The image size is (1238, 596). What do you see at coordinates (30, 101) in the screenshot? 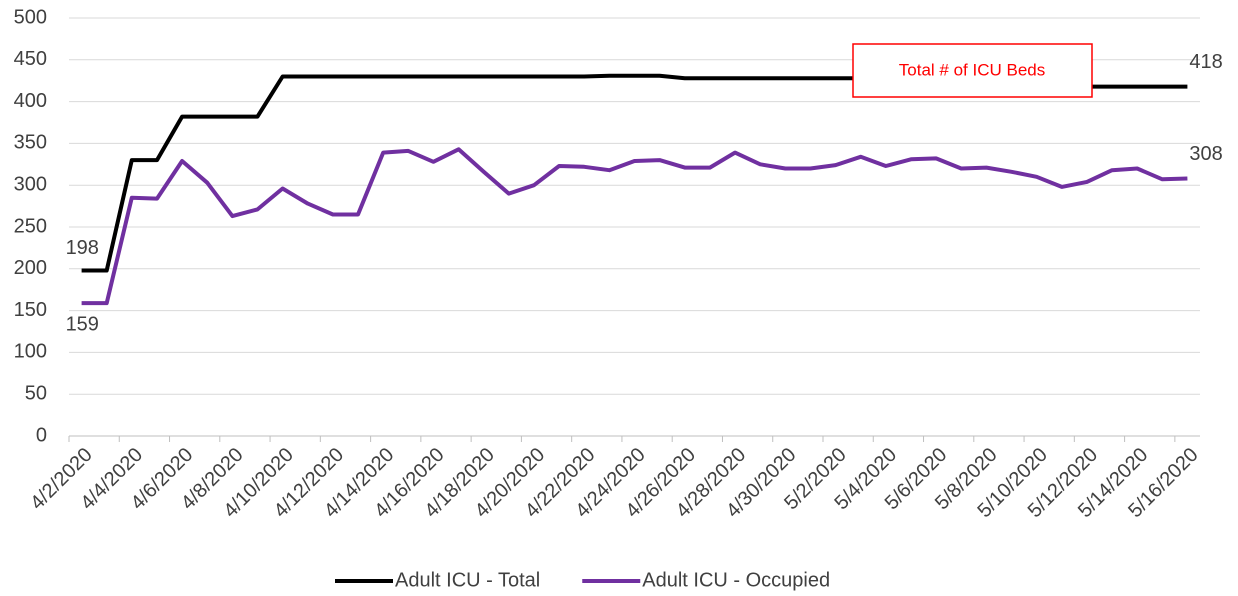
I see `y-tick-label: 400` at bounding box center [30, 101].